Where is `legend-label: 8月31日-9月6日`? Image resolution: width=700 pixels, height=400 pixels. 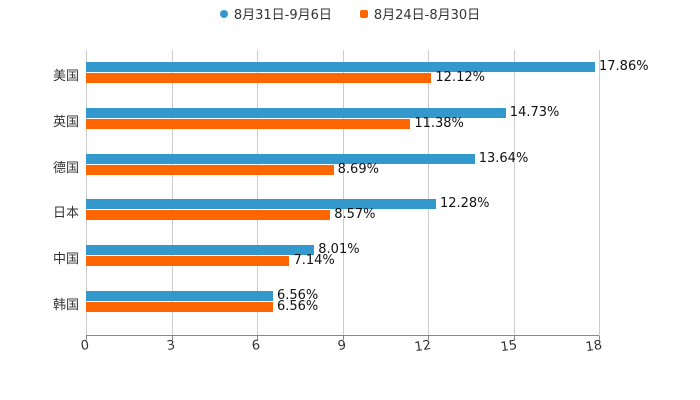
legend-label: 8月31日-9月6日 is located at coordinates (282, 15).